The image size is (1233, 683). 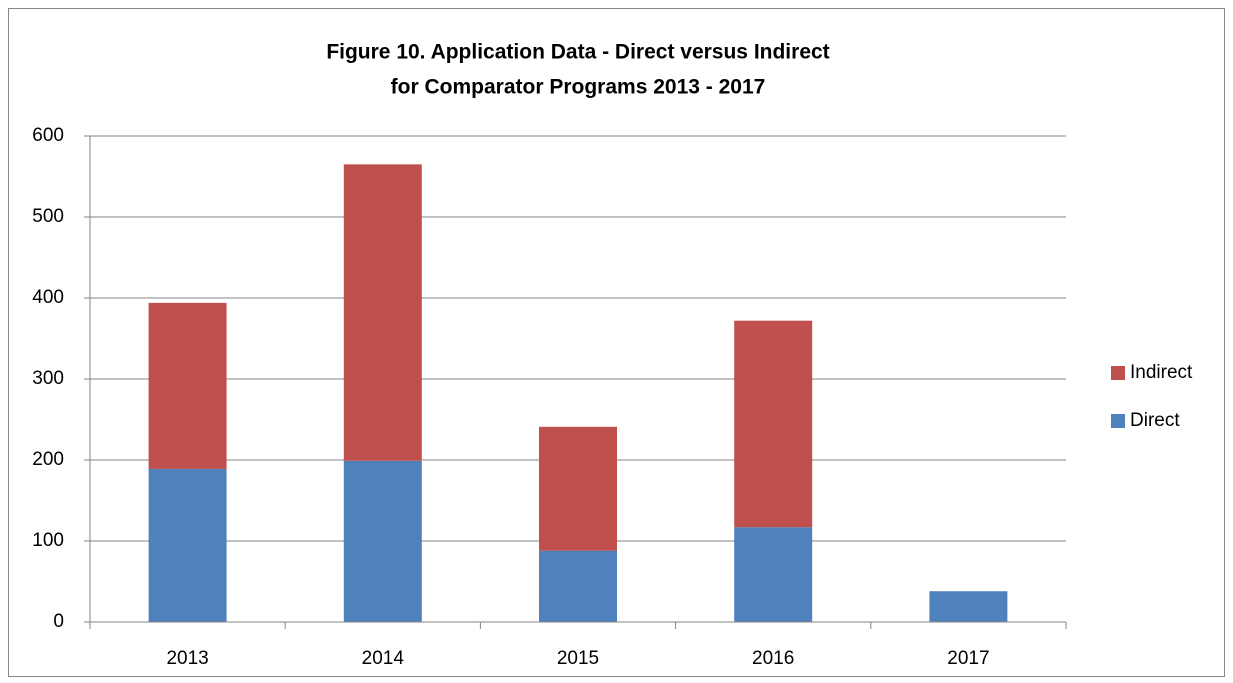 What do you see at coordinates (48, 540) in the screenshot?
I see `y-tick-label: 100` at bounding box center [48, 540].